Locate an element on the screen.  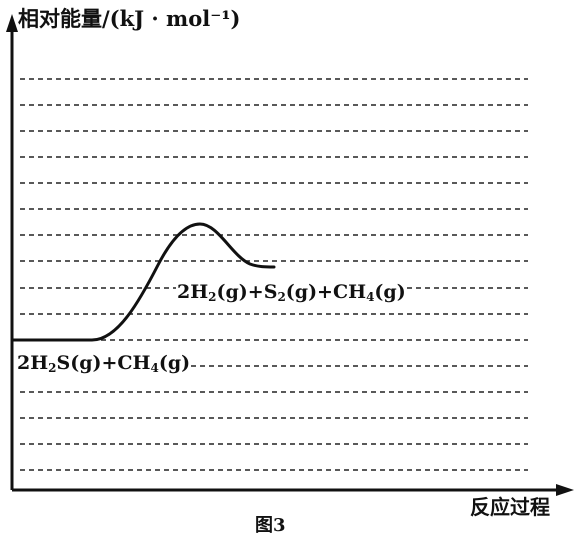
reactant-label: 2H2S(g)+CH4(g) is located at coordinates (104, 363).